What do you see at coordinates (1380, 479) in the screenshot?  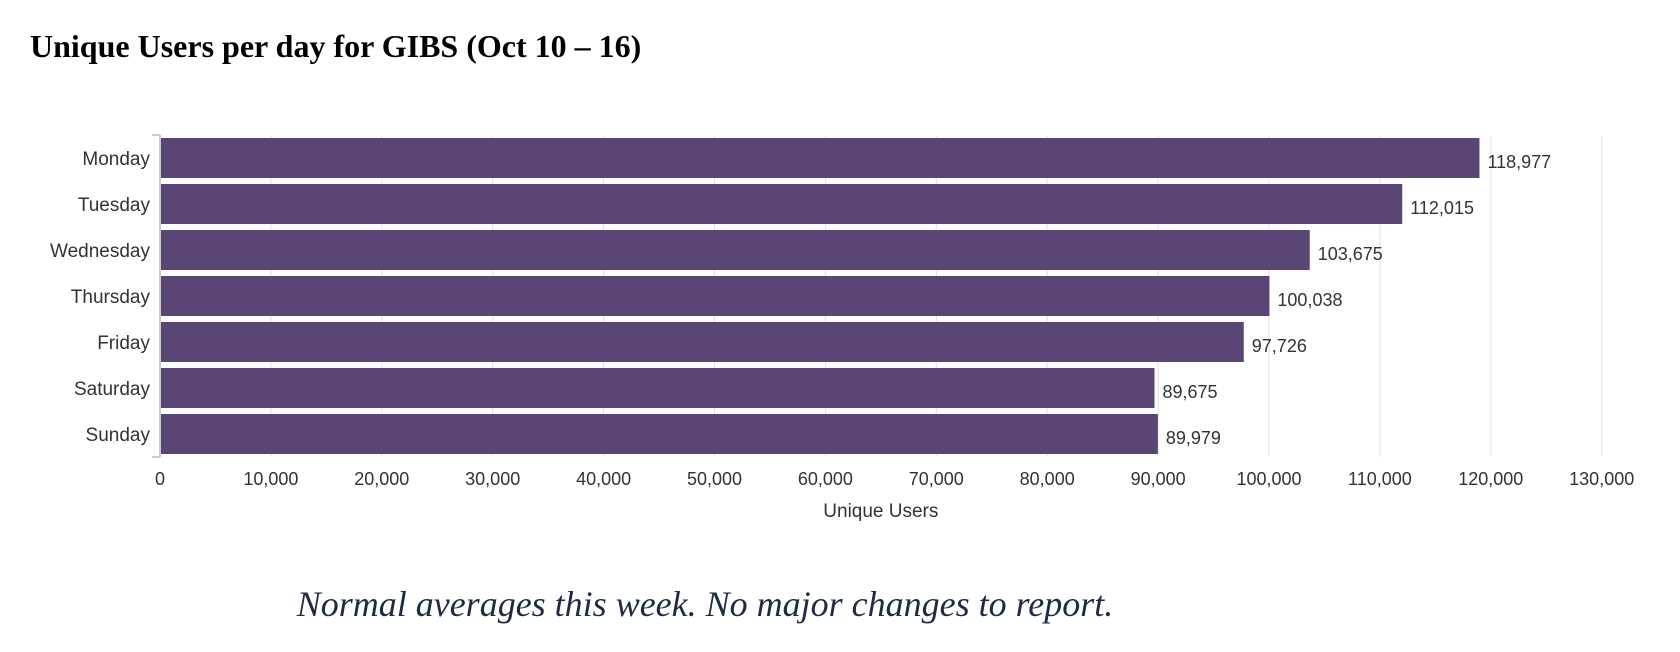 I see `x-tick-label: 110,000` at bounding box center [1380, 479].